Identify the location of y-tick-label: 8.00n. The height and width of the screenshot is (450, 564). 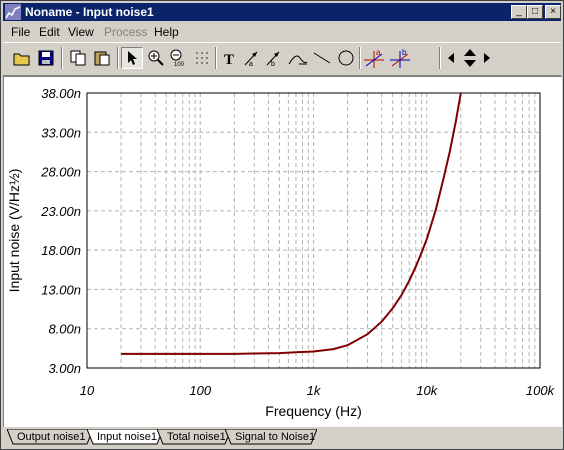
(64, 329).